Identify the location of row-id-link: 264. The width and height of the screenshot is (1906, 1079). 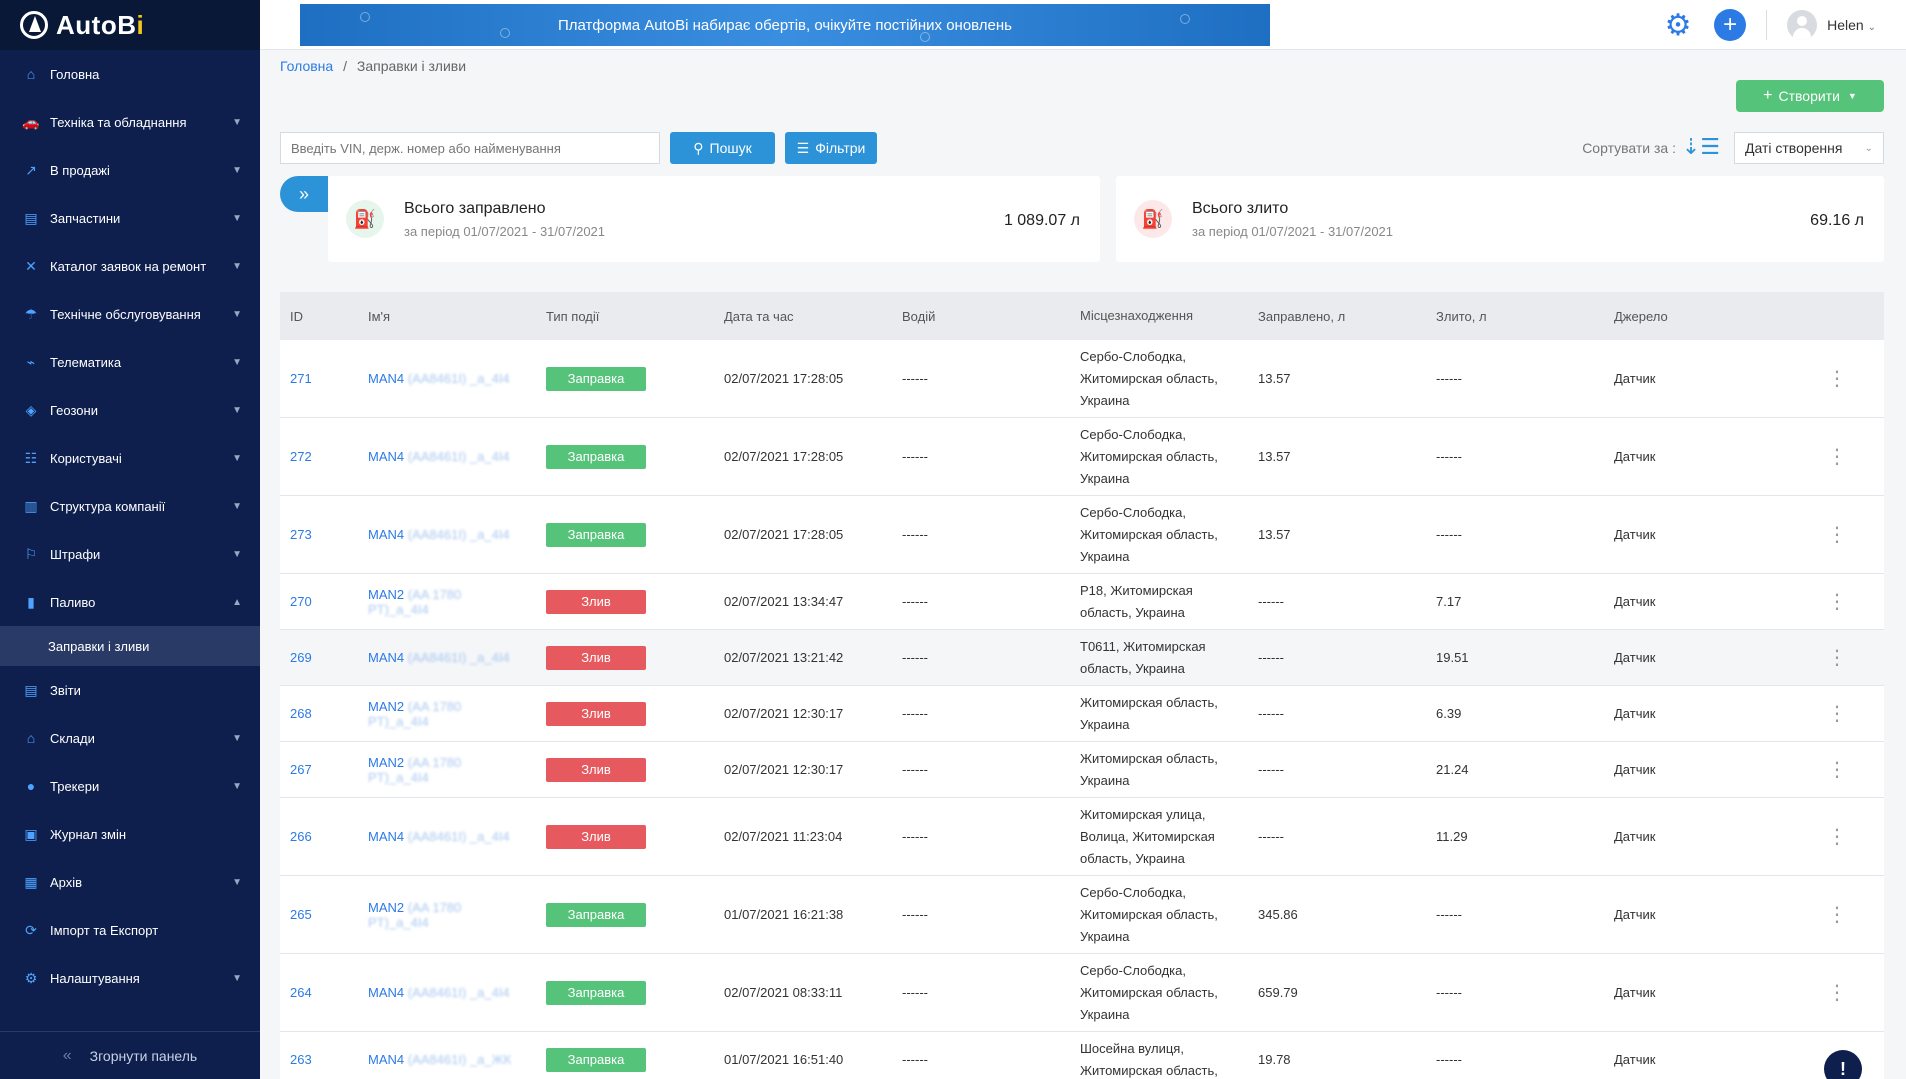
(301, 992).